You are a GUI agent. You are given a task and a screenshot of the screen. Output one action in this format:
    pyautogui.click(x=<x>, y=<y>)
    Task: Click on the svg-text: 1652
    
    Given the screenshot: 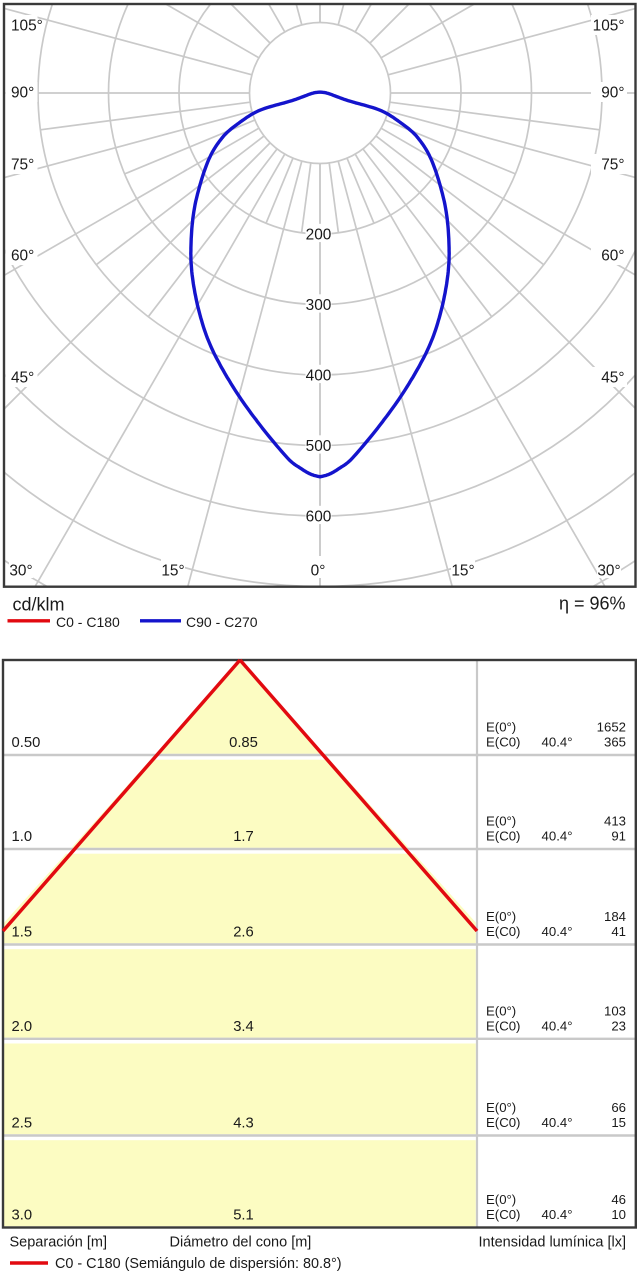 What is the action you would take?
    pyautogui.click(x=611, y=727)
    